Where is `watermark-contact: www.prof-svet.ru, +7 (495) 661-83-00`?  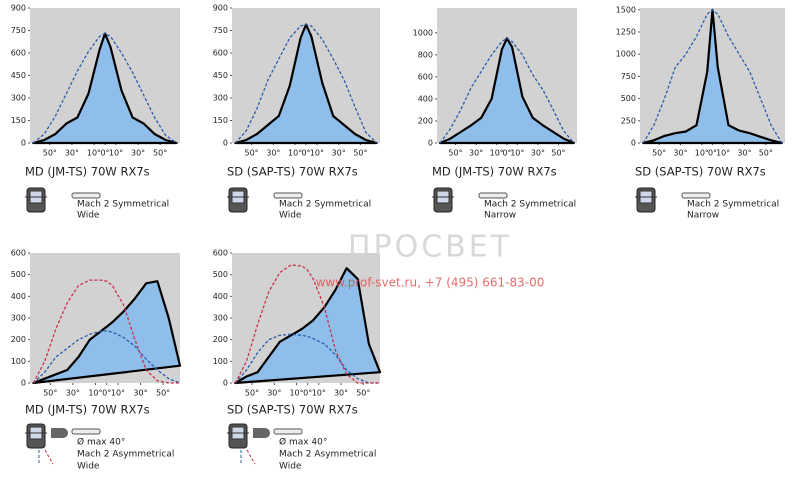
watermark-contact: www.prof-svet.ru, +7 (495) 661-83-00 is located at coordinates (430, 283).